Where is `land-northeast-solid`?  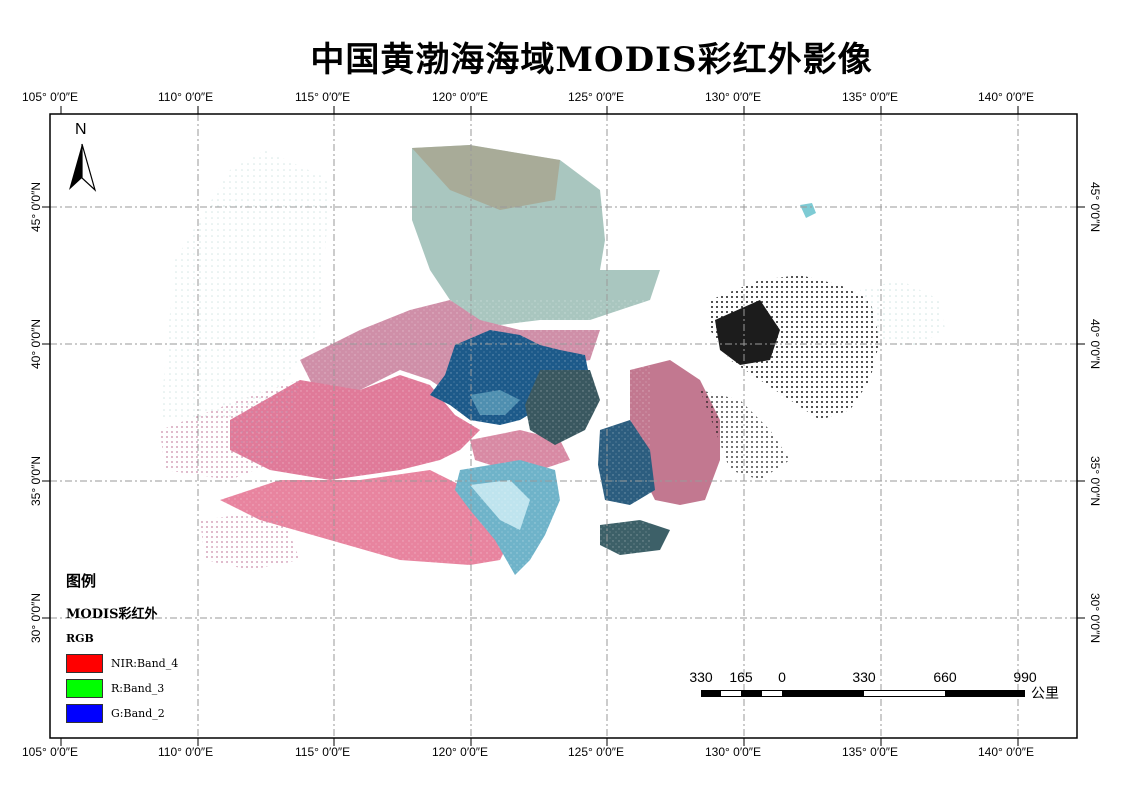 land-northeast-solid is located at coordinates (747, 332).